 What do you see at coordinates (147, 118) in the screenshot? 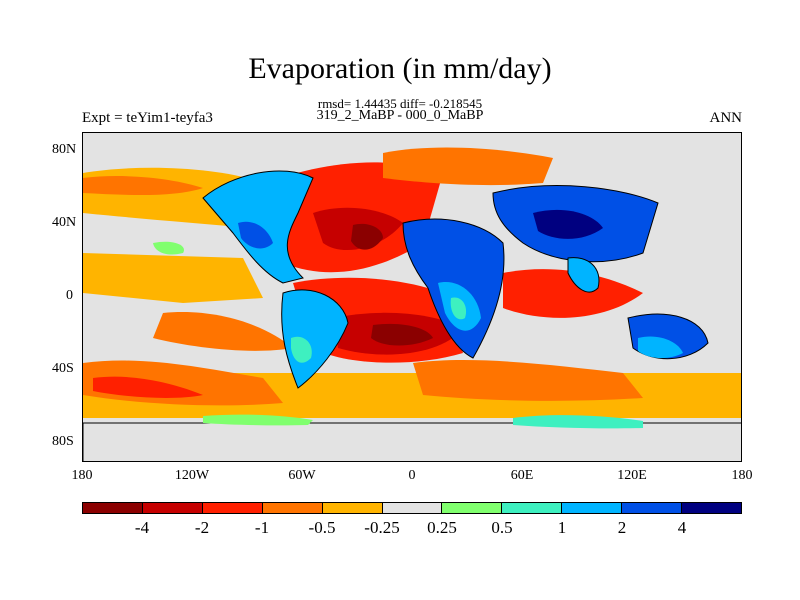
I see `experiment-label: Expt = teYim1-teyfa3` at bounding box center [147, 118].